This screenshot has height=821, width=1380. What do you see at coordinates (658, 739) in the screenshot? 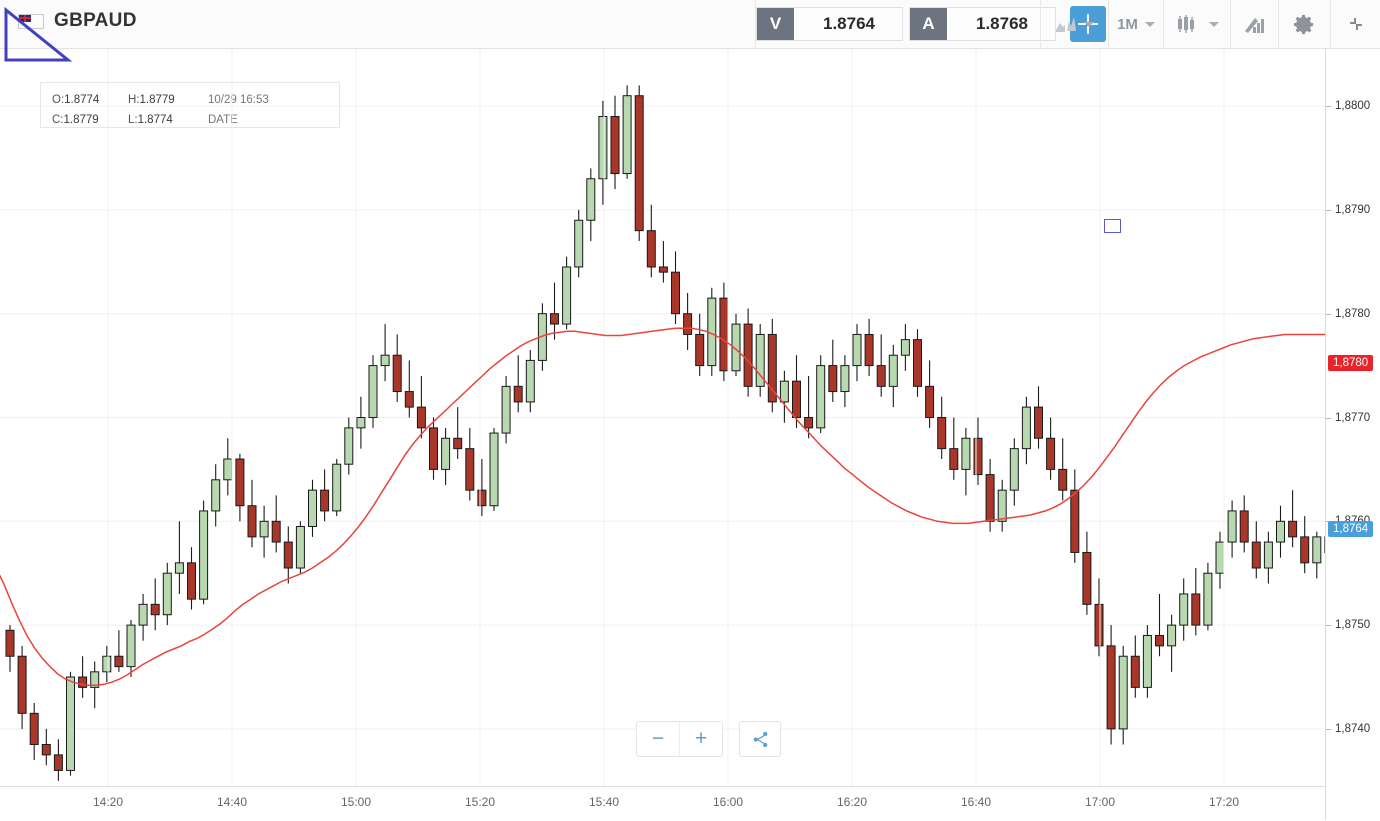
I see `zoom-out-button: −` at bounding box center [658, 739].